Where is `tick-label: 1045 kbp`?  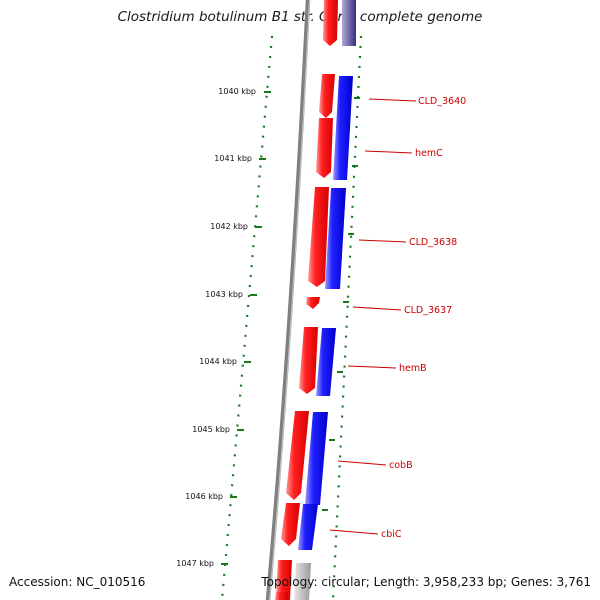
tick-label: 1045 kbp is located at coordinates (211, 429).